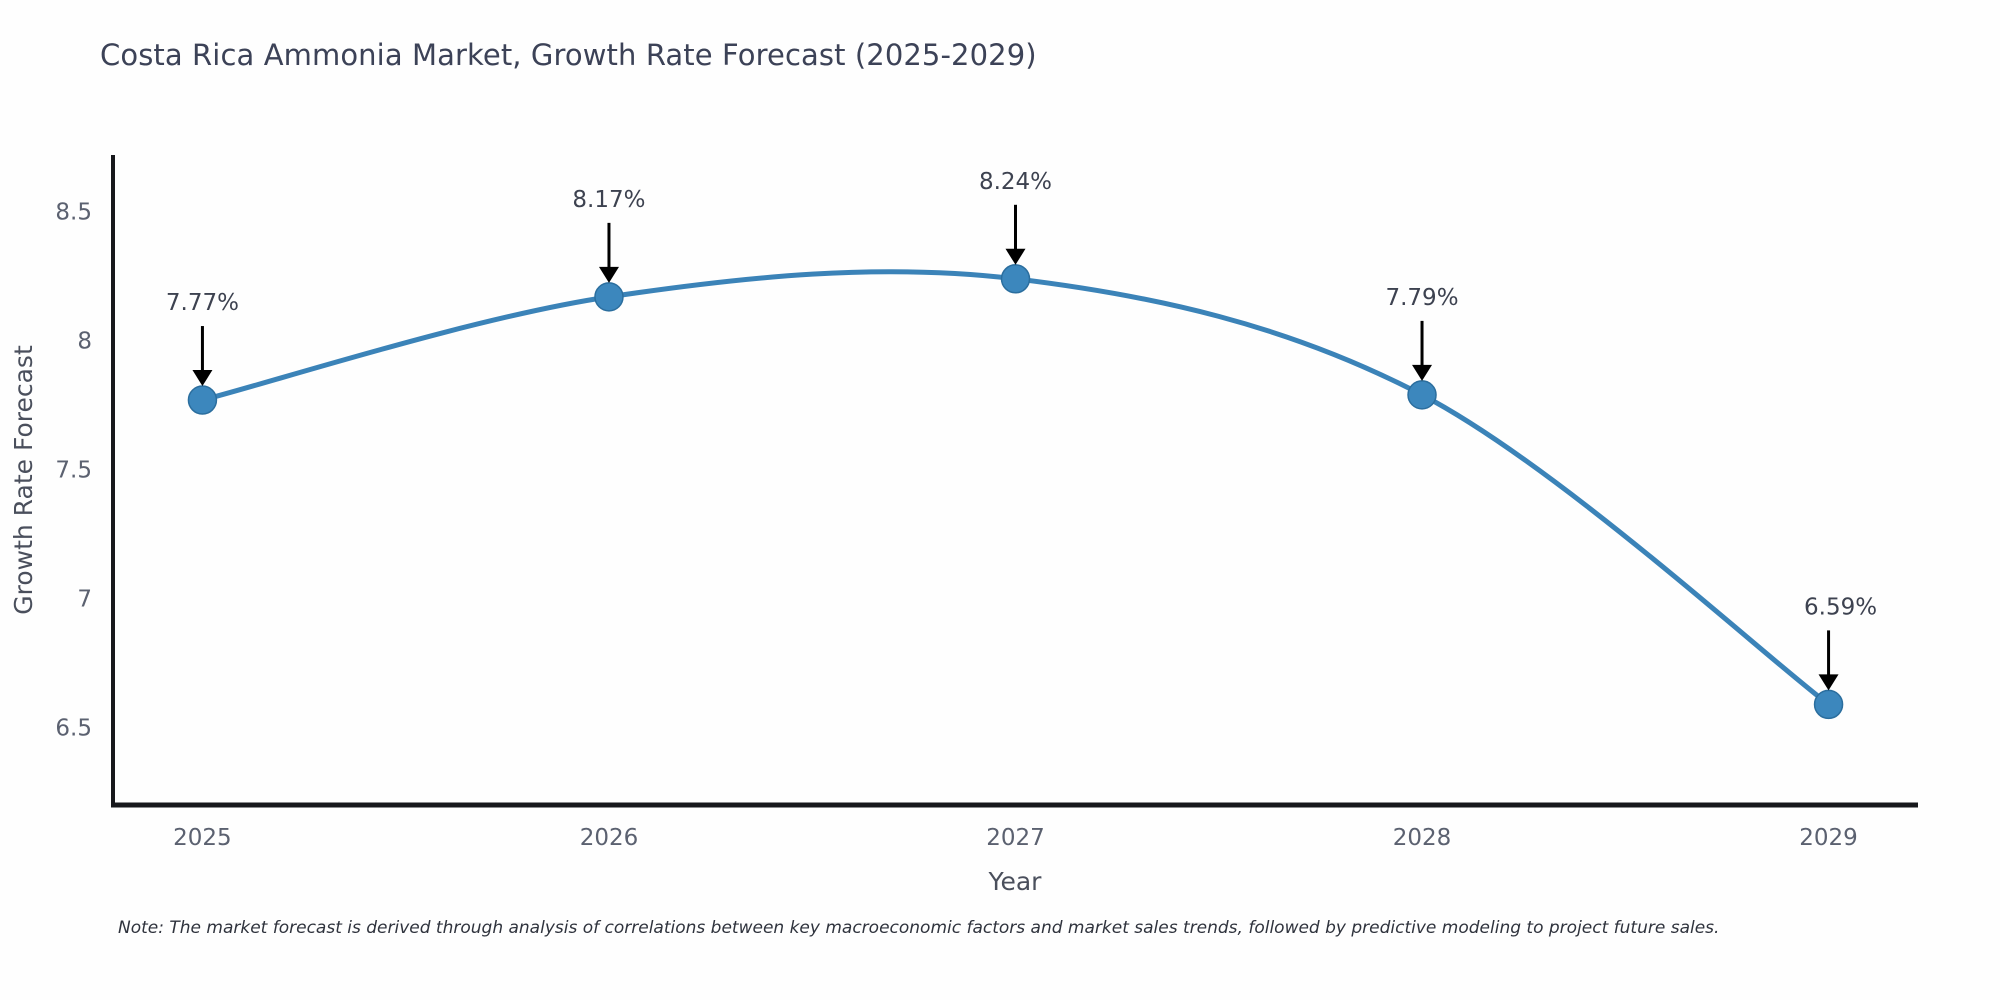  What do you see at coordinates (1828, 838) in the screenshot?
I see `x-tick-label: 2029` at bounding box center [1828, 838].